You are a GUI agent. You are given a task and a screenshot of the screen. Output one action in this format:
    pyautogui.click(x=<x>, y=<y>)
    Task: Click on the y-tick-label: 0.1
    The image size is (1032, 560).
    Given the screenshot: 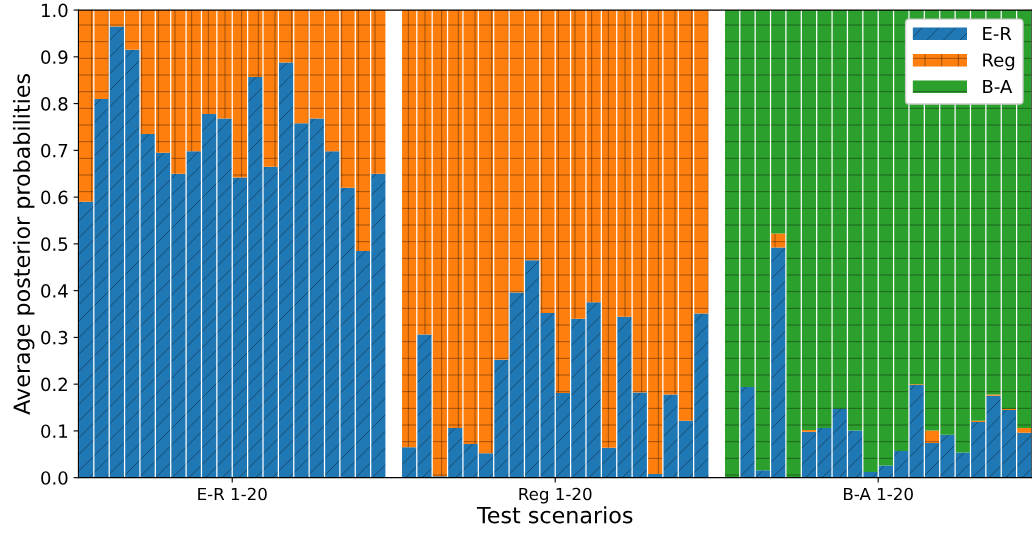 What is the action you would take?
    pyautogui.click(x=54, y=431)
    